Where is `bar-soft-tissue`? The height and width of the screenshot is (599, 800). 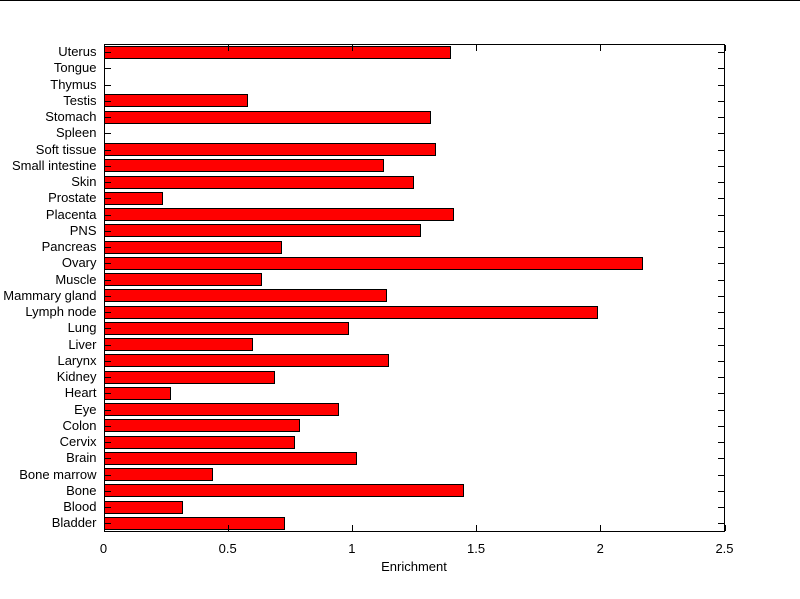 bar-soft-tissue is located at coordinates (270, 150).